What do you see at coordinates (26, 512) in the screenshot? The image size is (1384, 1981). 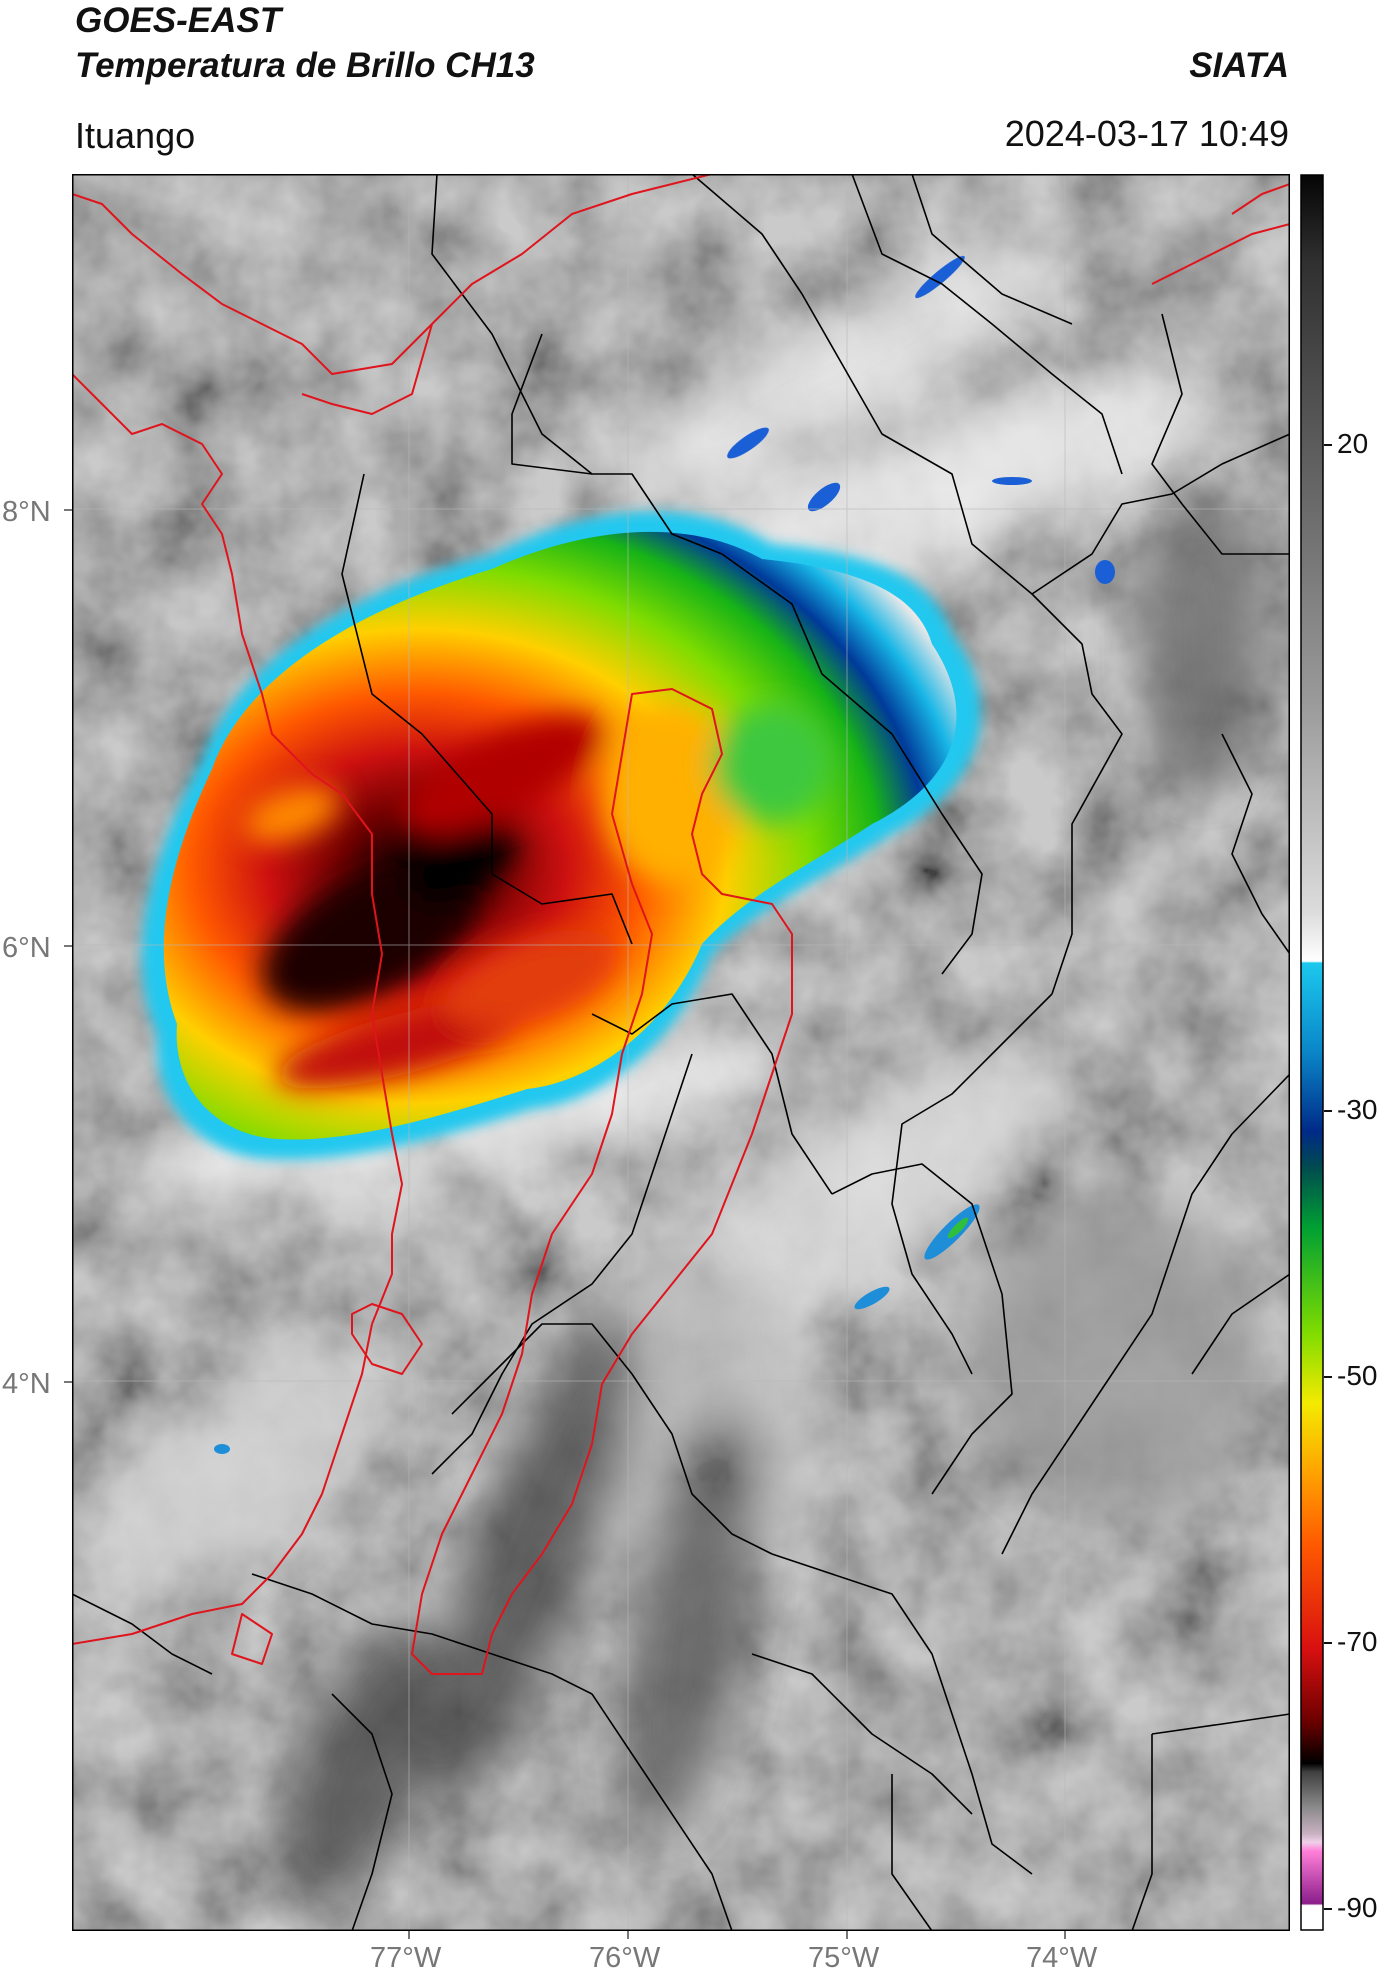 I see `lat-tick-8n: 8°N` at bounding box center [26, 512].